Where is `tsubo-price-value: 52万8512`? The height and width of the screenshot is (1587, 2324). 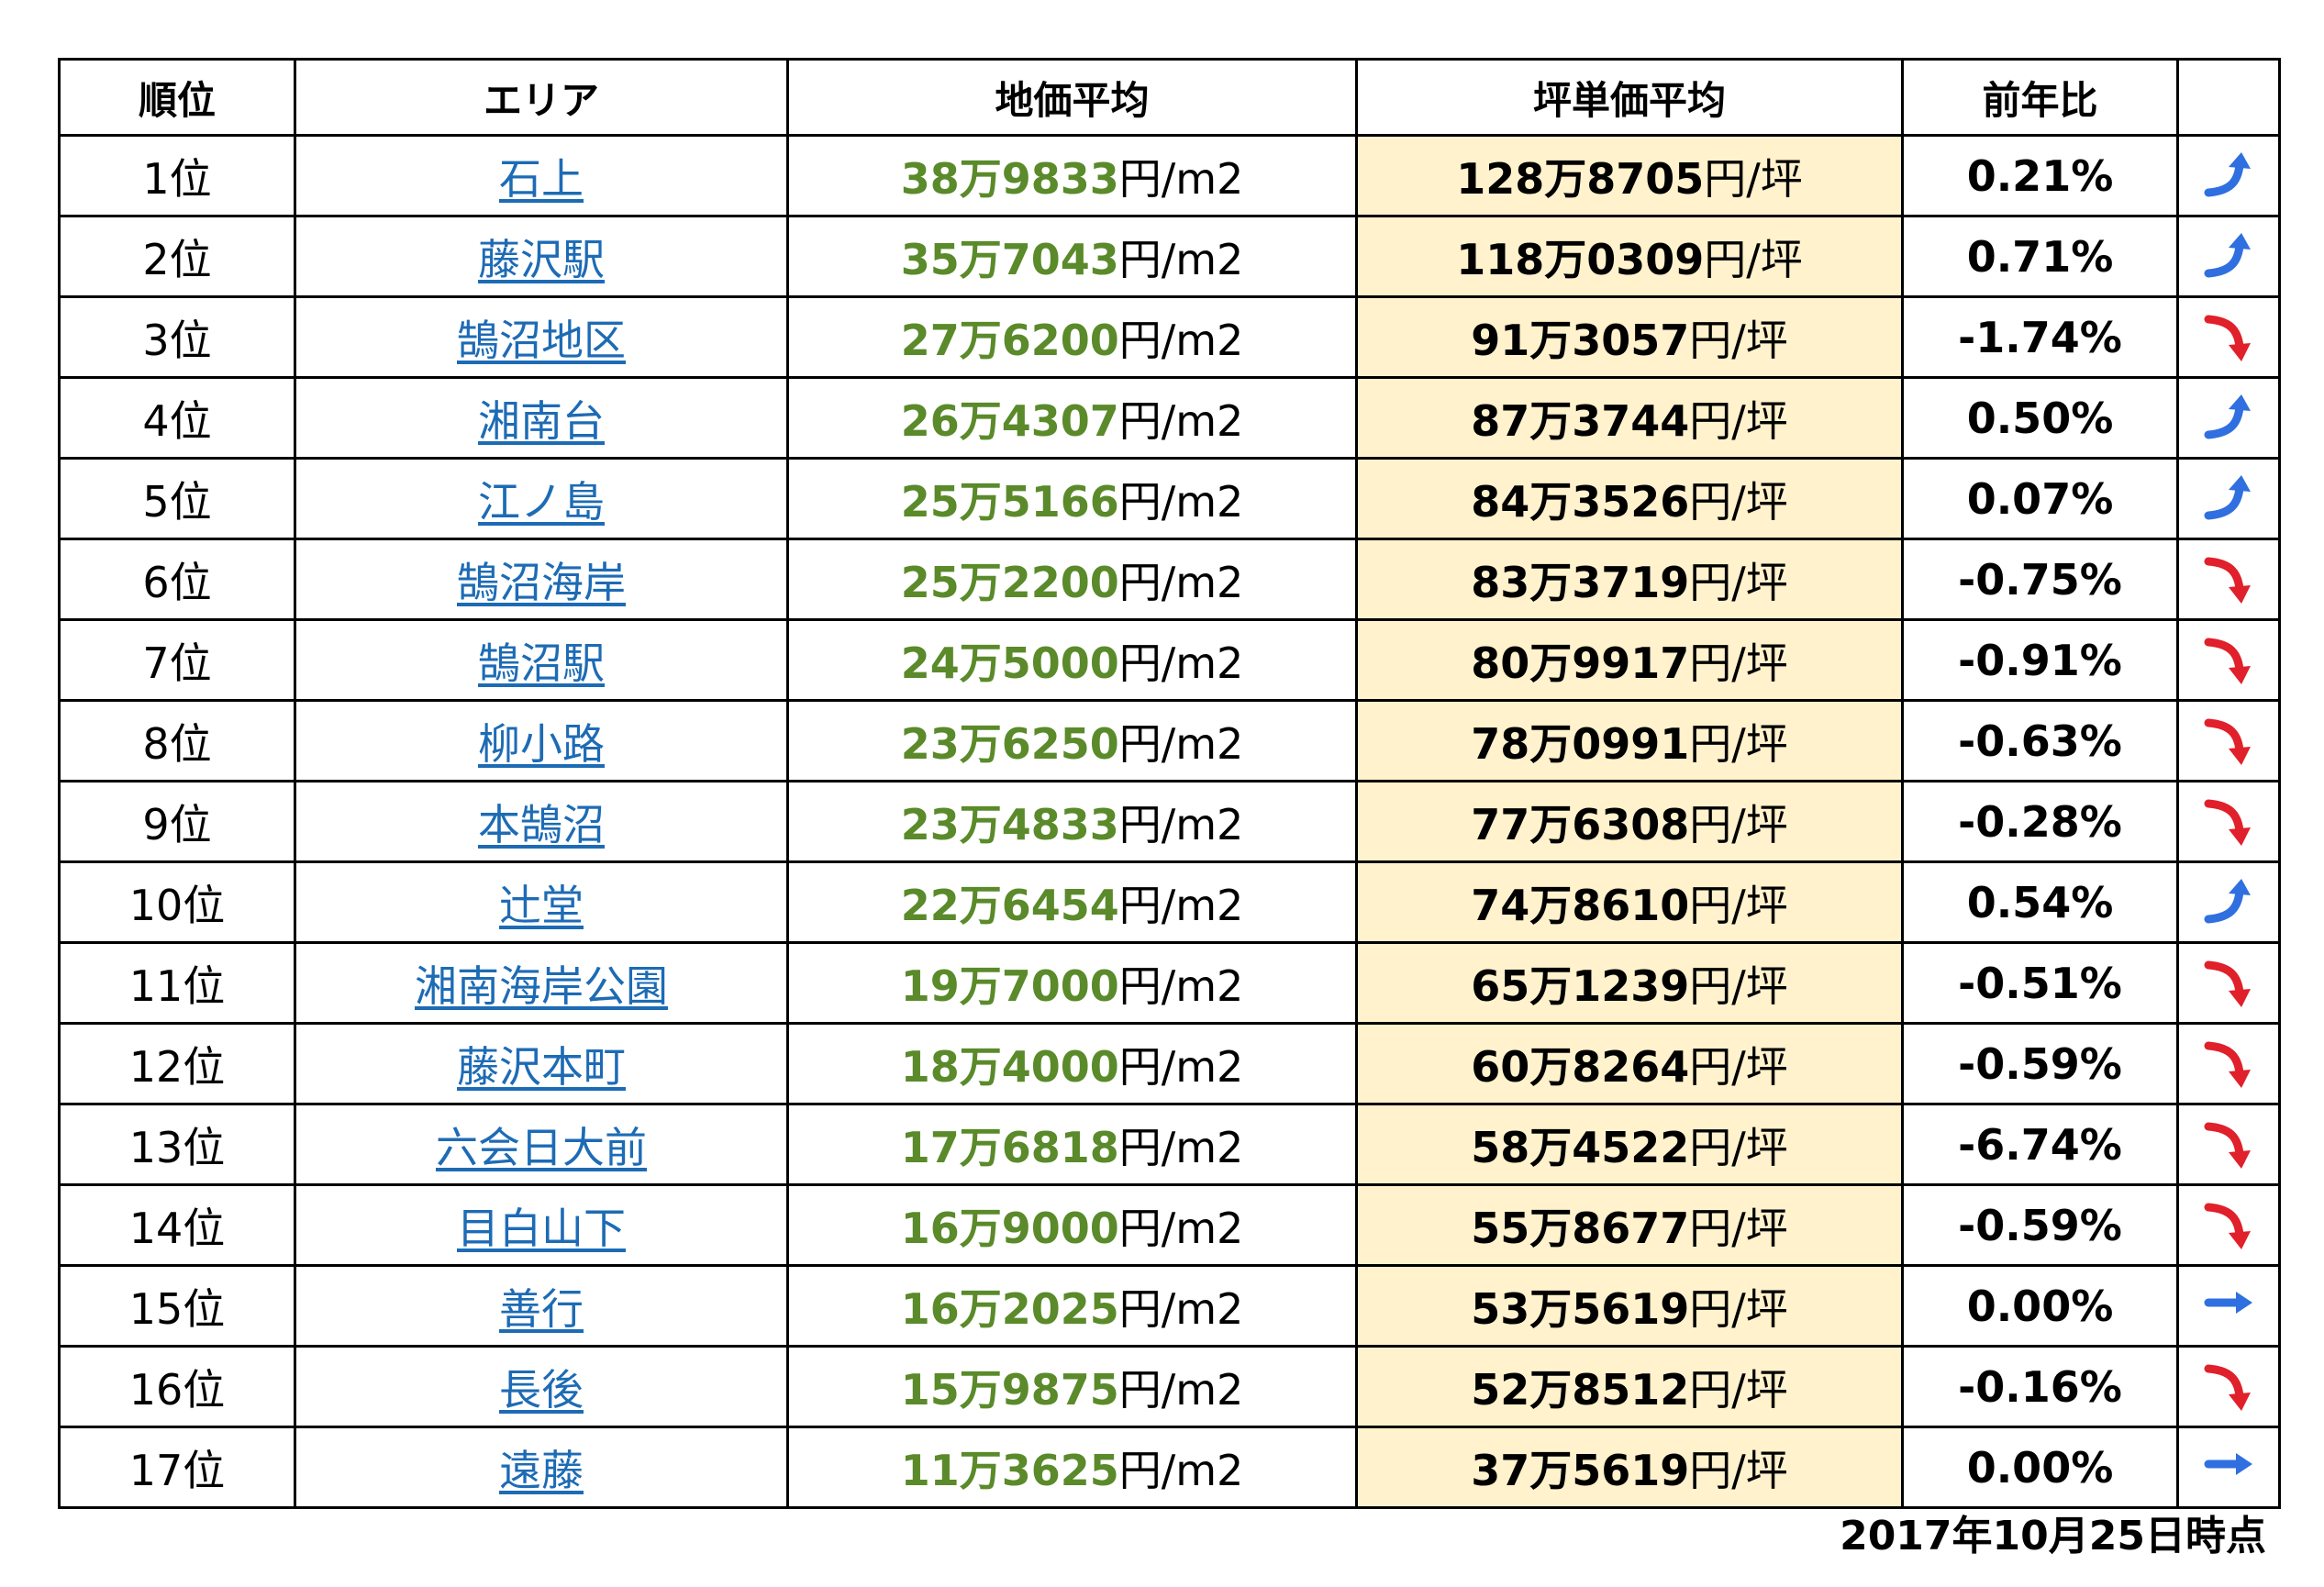
tsubo-price-value: 52万8512 is located at coordinates (1581, 1389).